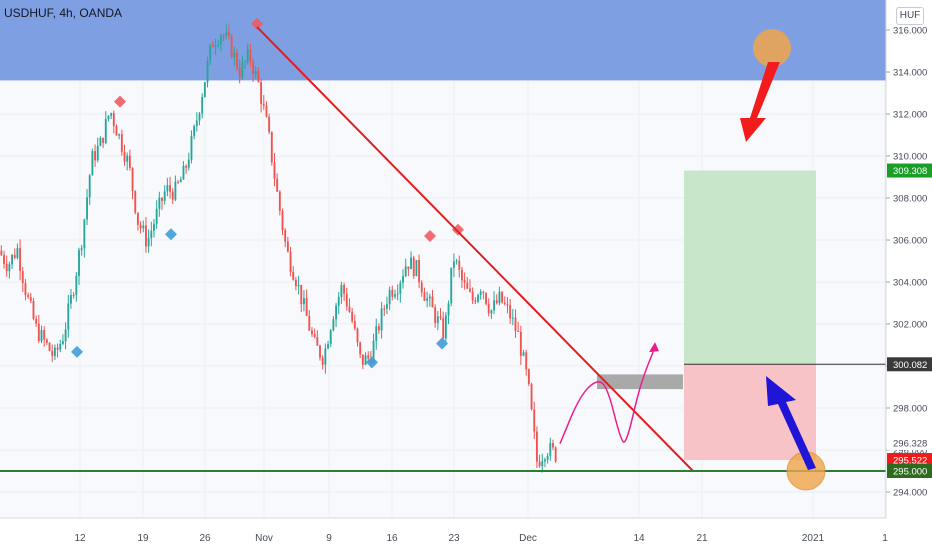 The image size is (932, 555). Describe the element at coordinates (750, 267) in the screenshot. I see `target-zone` at that location.